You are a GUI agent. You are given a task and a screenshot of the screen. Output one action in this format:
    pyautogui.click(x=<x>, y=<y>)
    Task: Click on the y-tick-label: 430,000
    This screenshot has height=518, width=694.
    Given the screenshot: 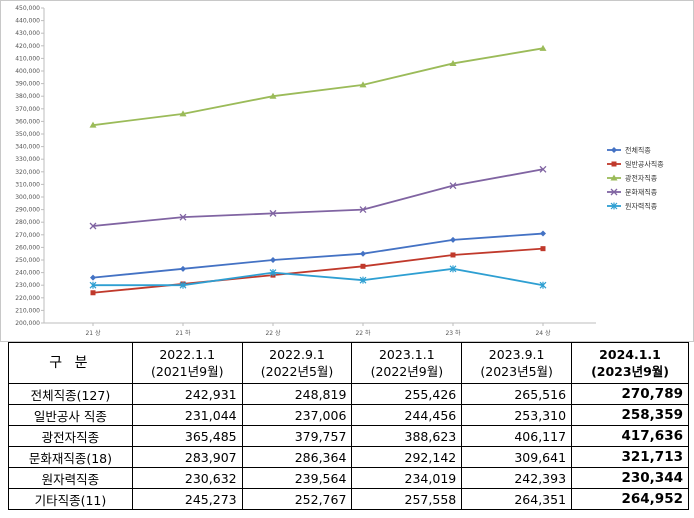 What is the action you would take?
    pyautogui.click(x=27, y=33)
    